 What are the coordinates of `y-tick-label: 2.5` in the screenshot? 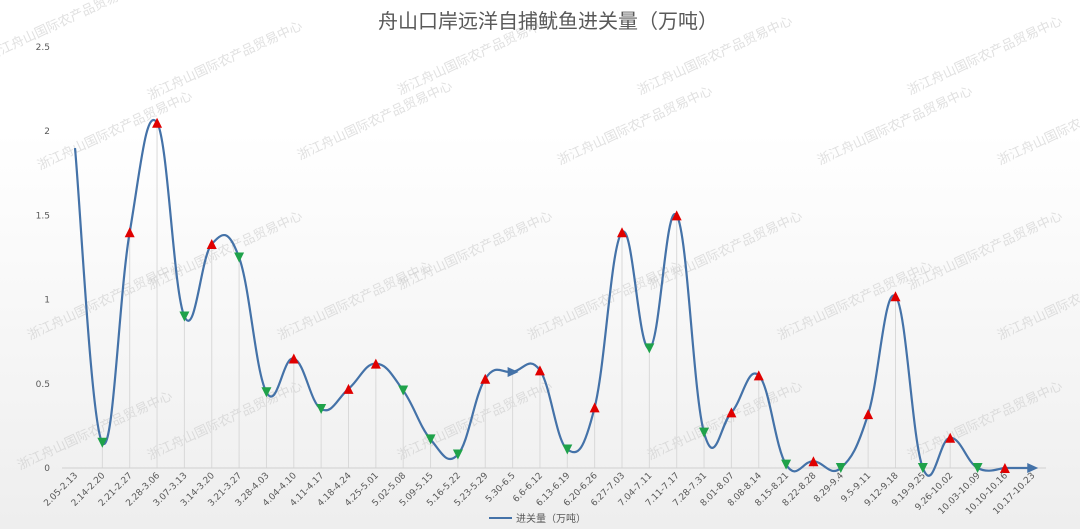 It's located at (43, 48).